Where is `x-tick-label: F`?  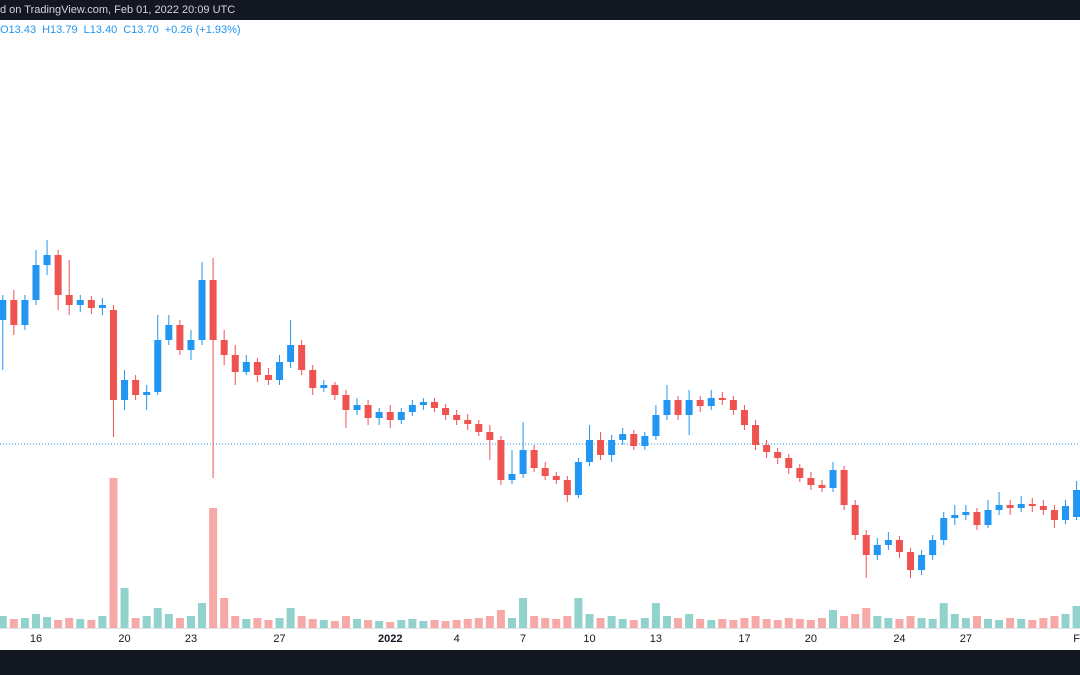 x-tick-label: F is located at coordinates (1076, 639).